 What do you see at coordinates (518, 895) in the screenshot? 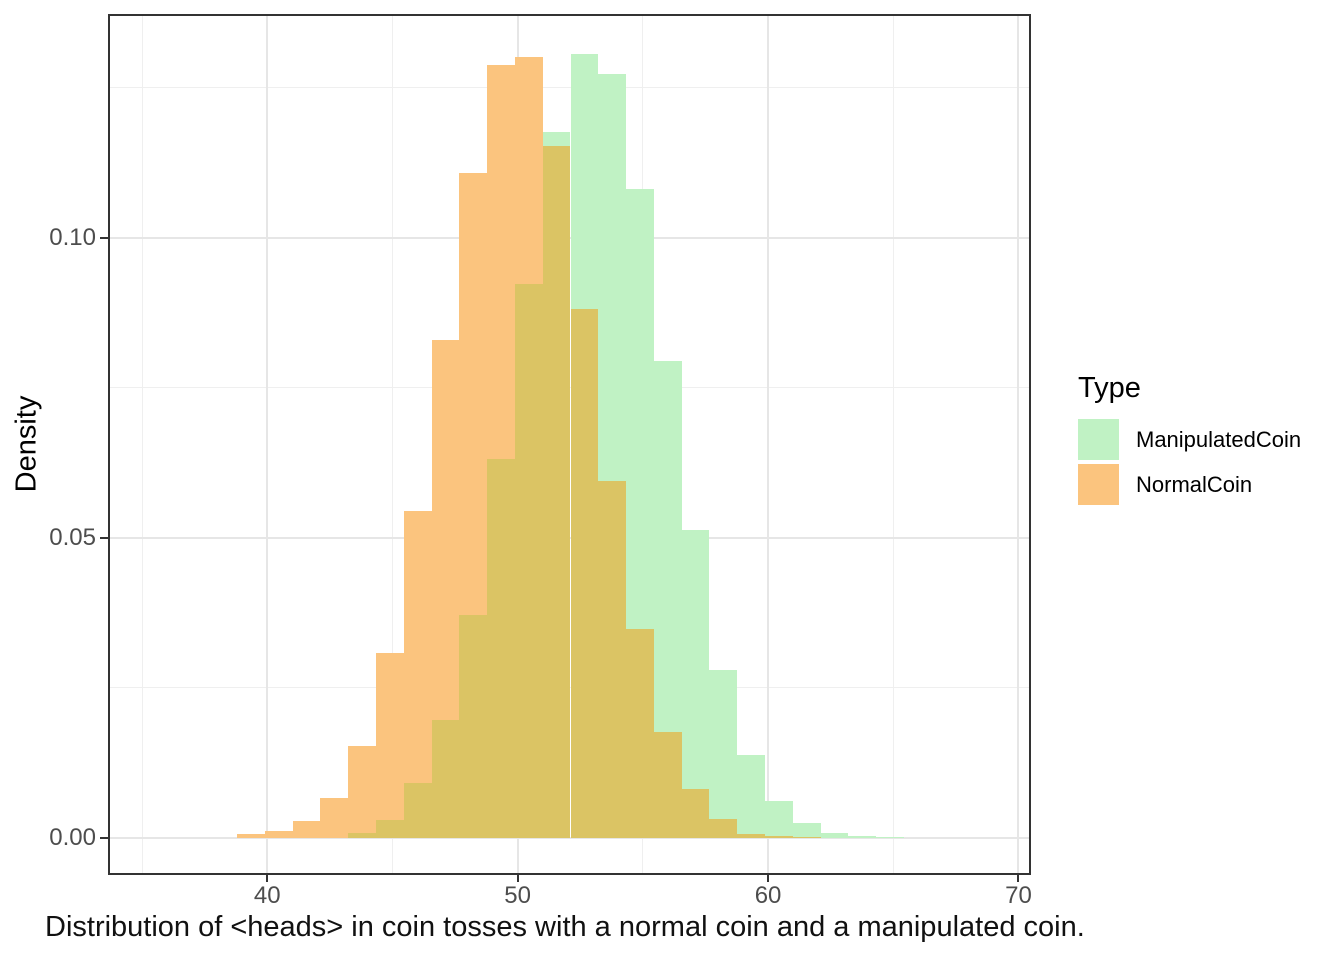
I see `x-tick-label: 50` at bounding box center [518, 895].